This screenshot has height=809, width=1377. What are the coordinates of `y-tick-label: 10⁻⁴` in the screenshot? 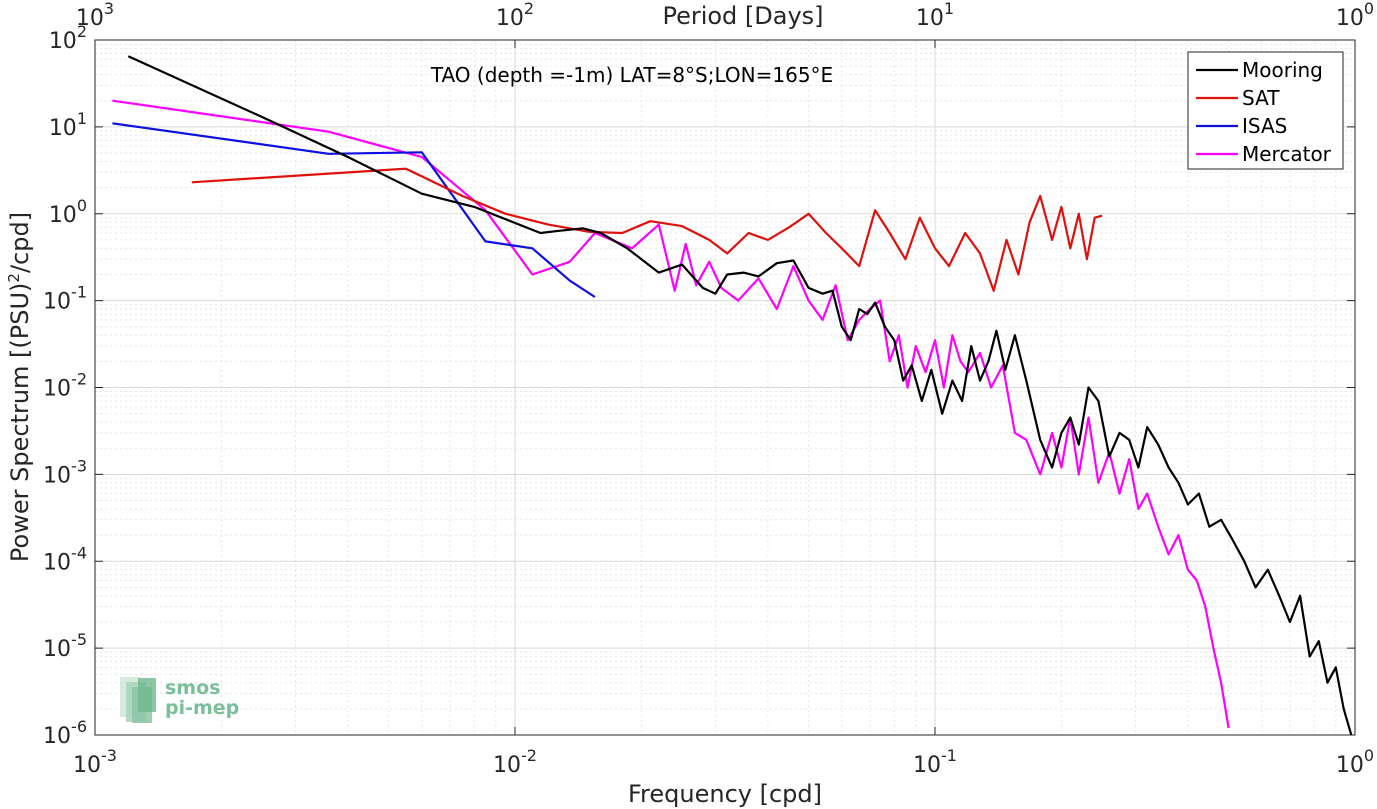 It's located at (65, 559).